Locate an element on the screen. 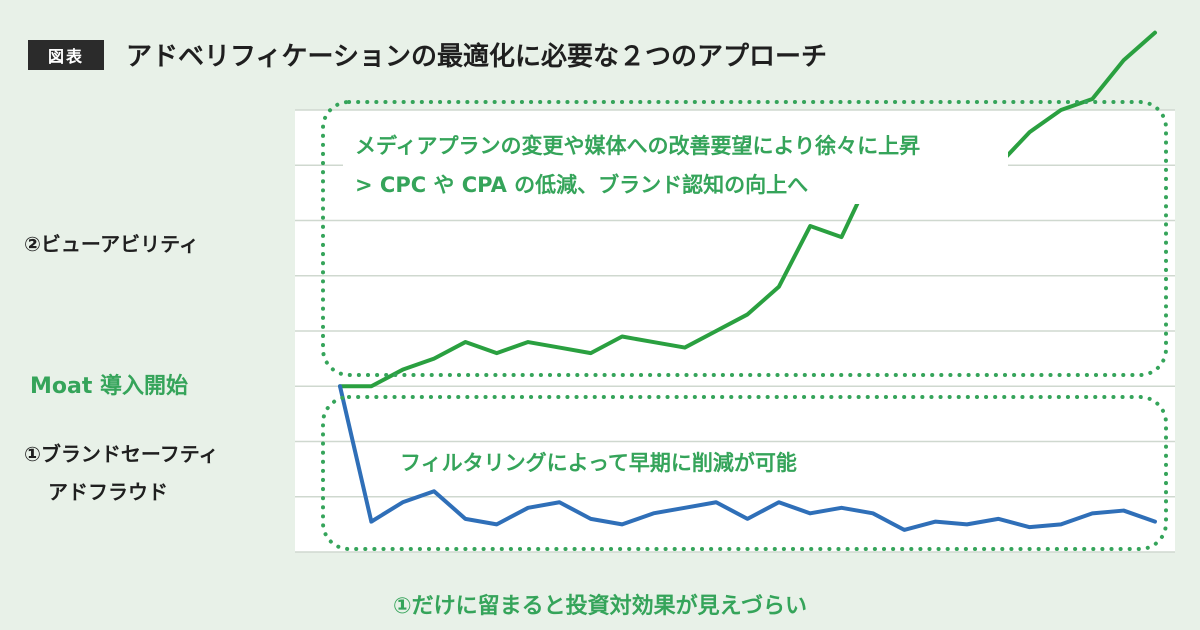 The image size is (1200, 630). upper-annotation-line2: > CPC や CPA の低減、ブランド認知の向上へ is located at coordinates (581, 185).